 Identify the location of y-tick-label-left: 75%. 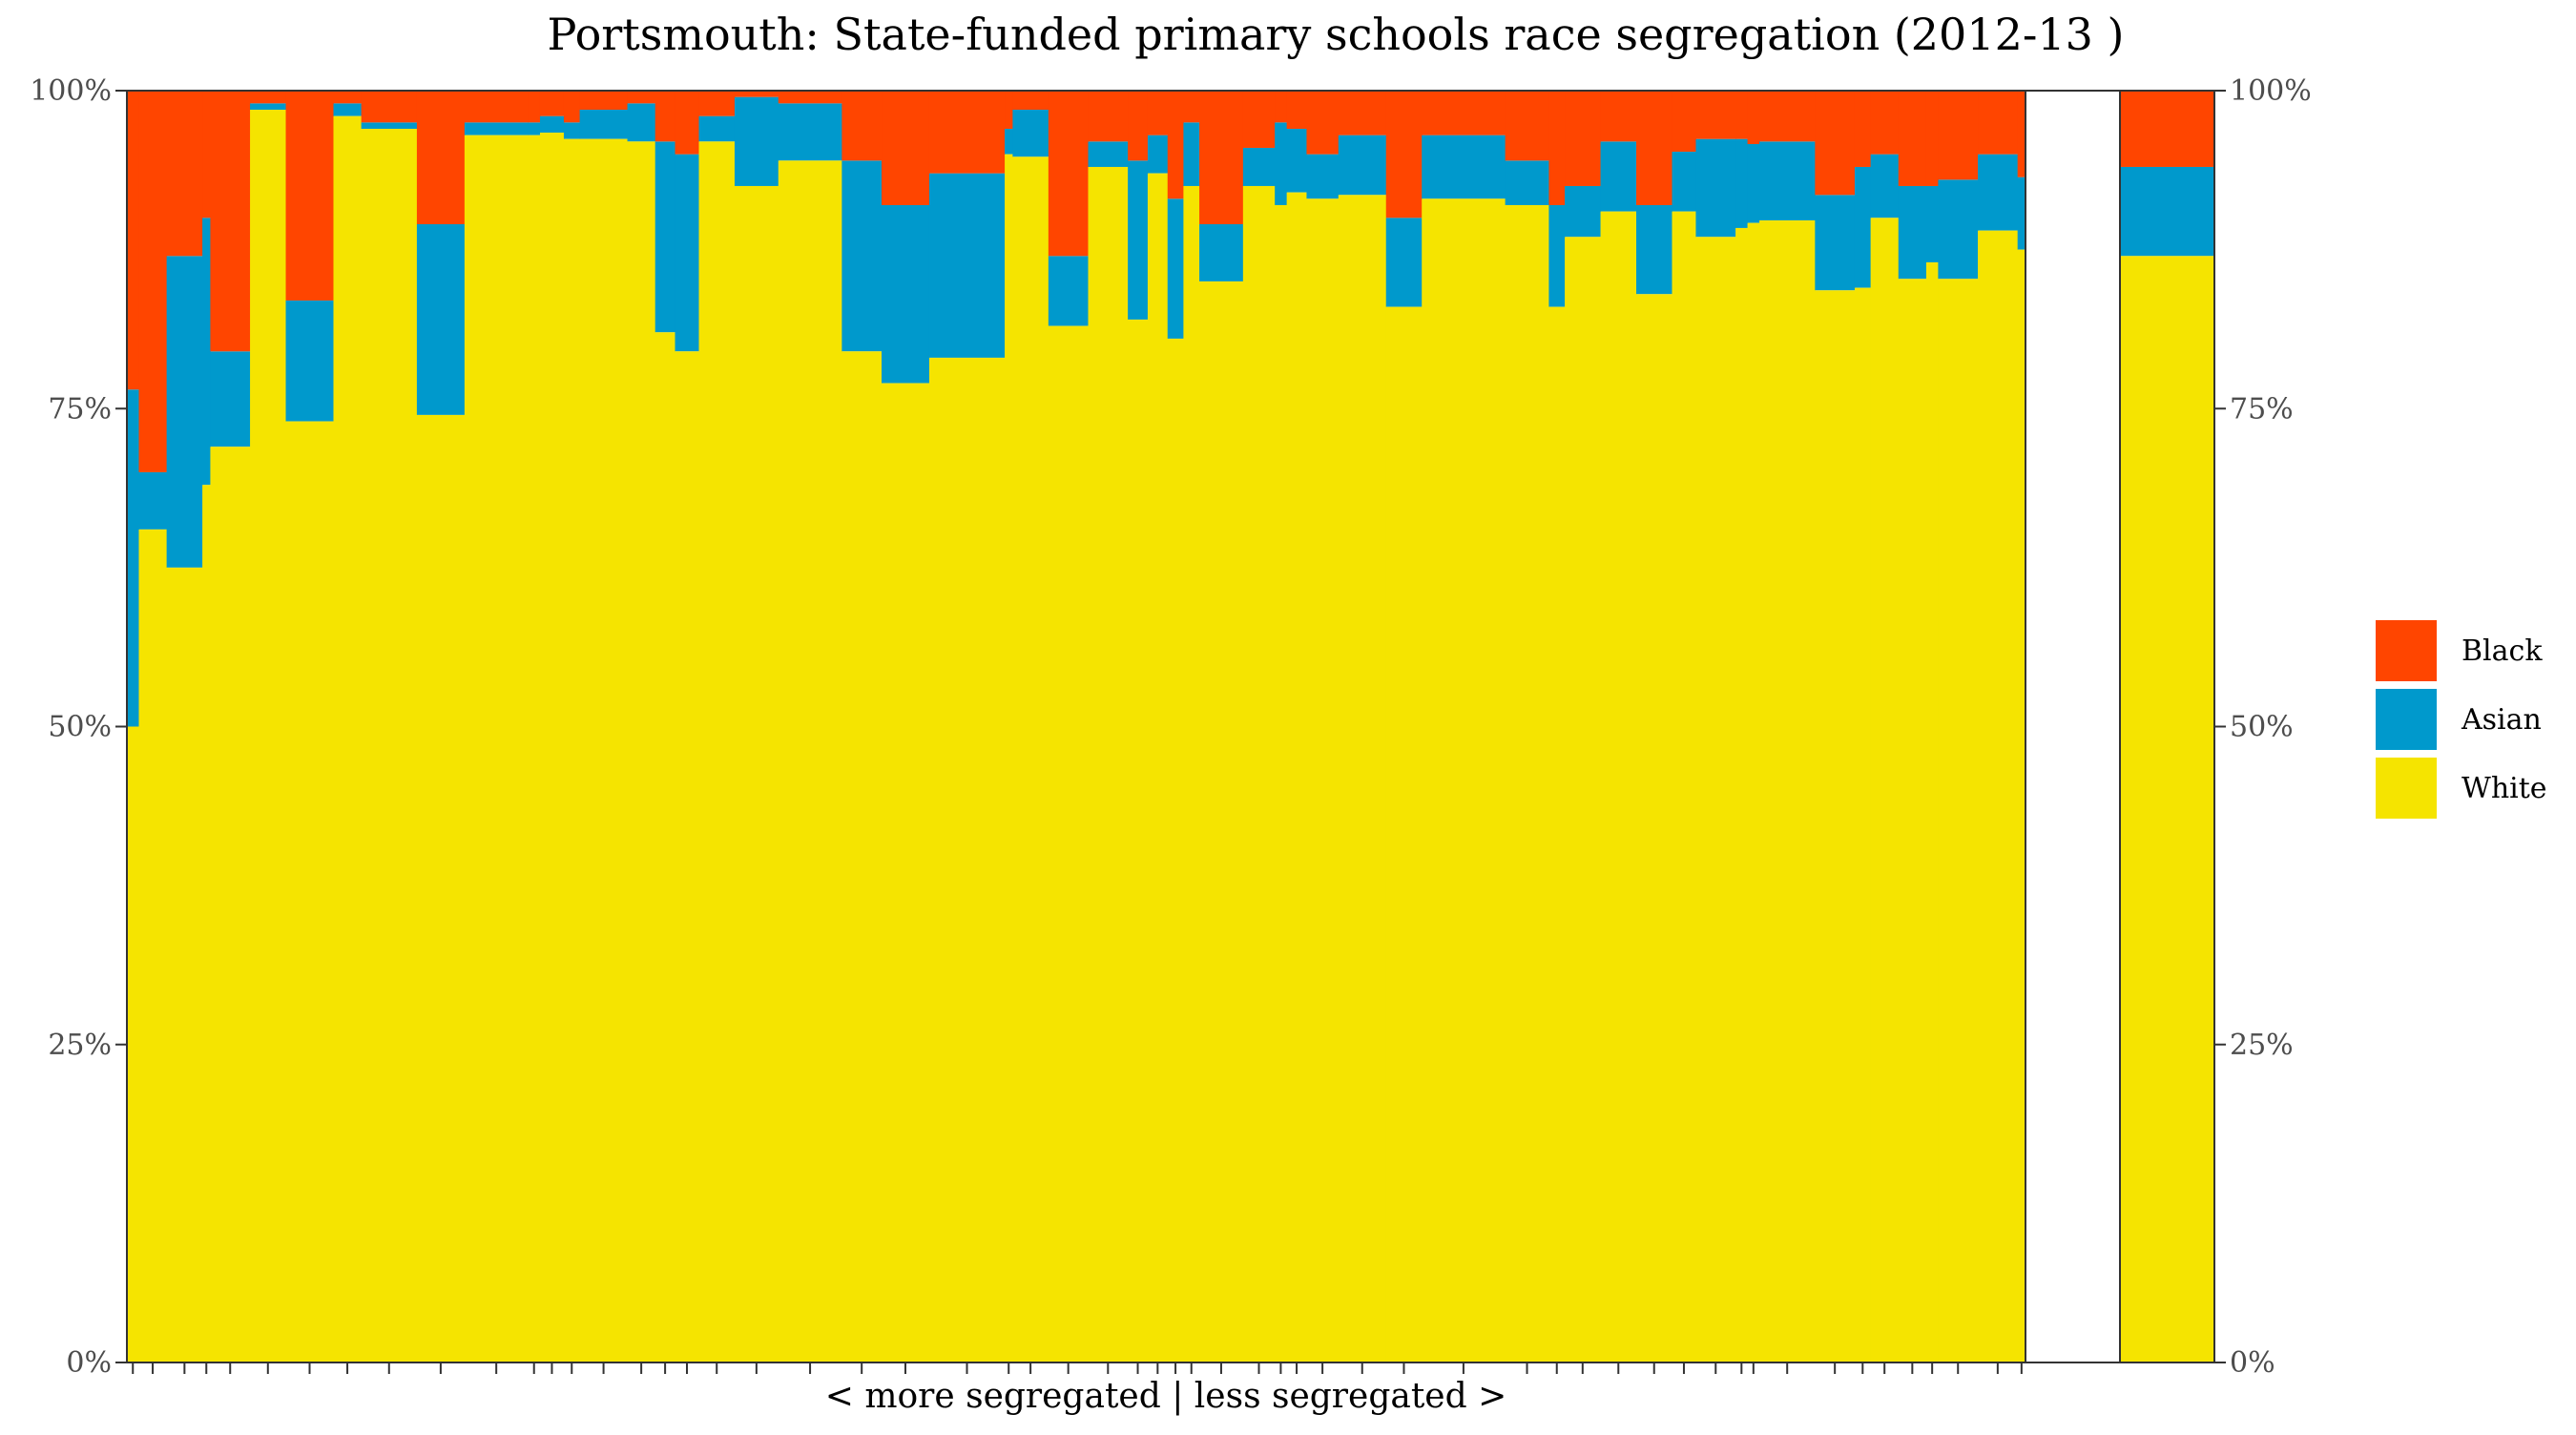
(80, 409).